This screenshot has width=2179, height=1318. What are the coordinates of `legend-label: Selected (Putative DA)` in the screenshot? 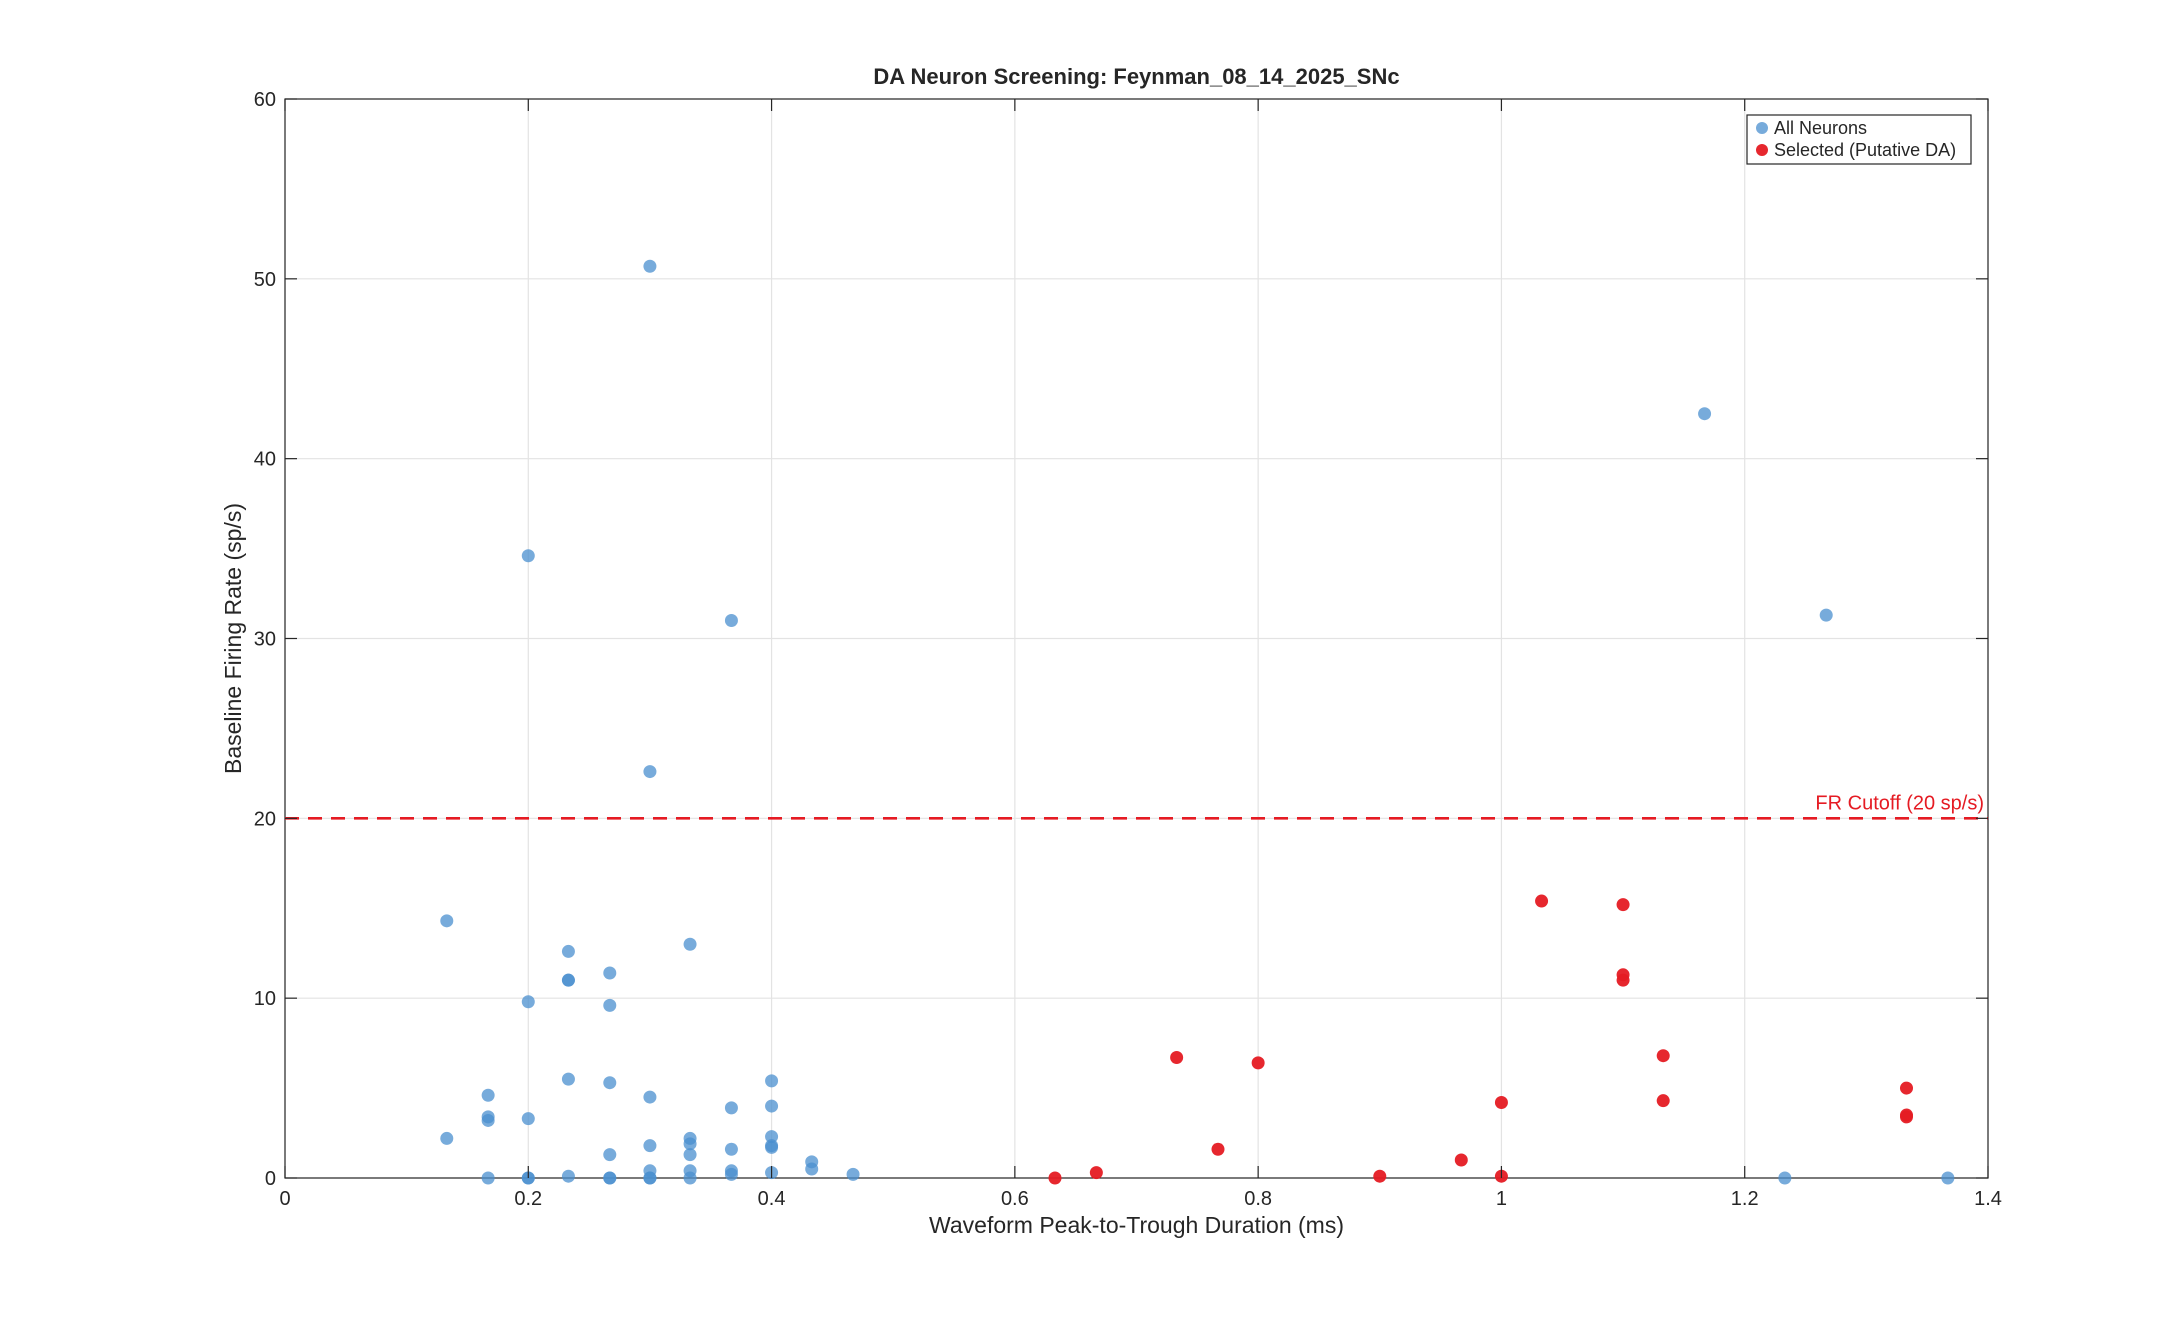 It's located at (1865, 150).